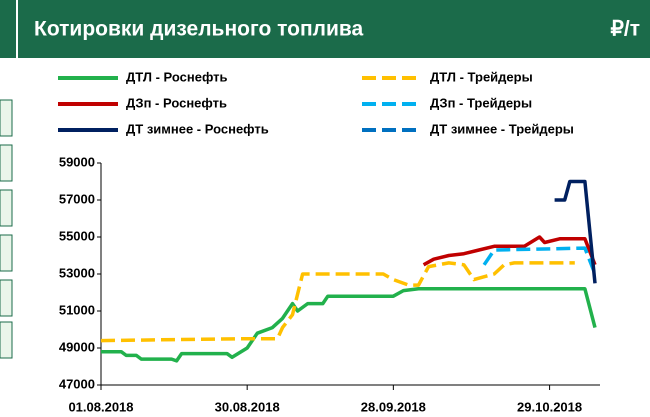 The image size is (650, 417). Describe the element at coordinates (481, 76) in the screenshot. I see `legend-label: ДТЛ - Трейдеры` at that location.